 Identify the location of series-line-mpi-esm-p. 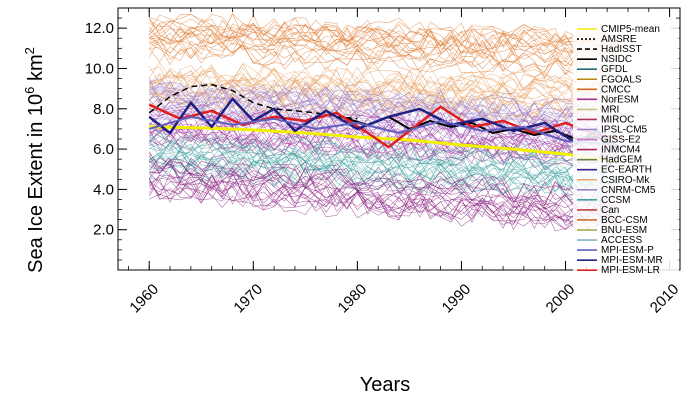
(383, 130).